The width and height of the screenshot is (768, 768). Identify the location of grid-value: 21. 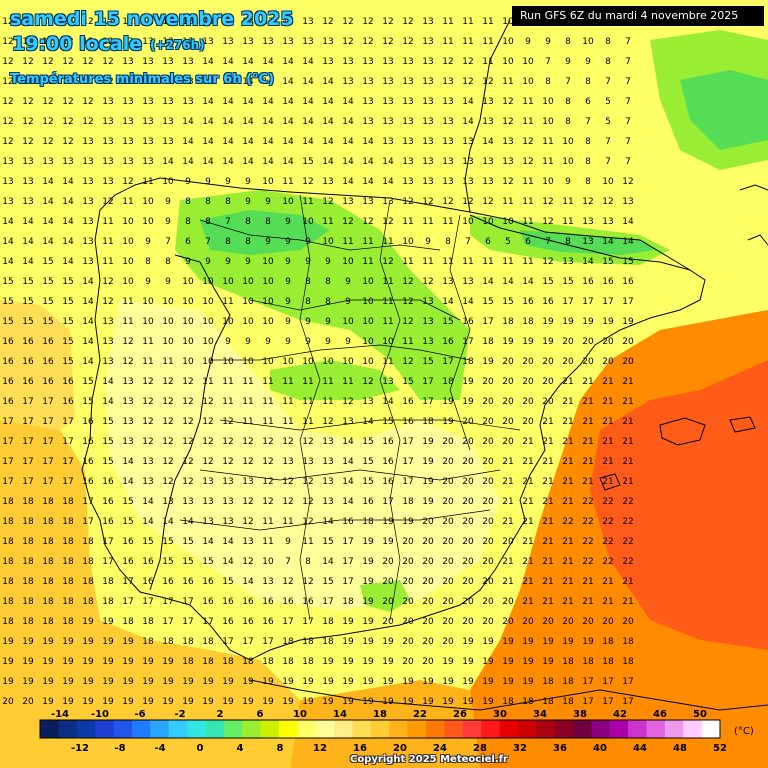
(527, 602).